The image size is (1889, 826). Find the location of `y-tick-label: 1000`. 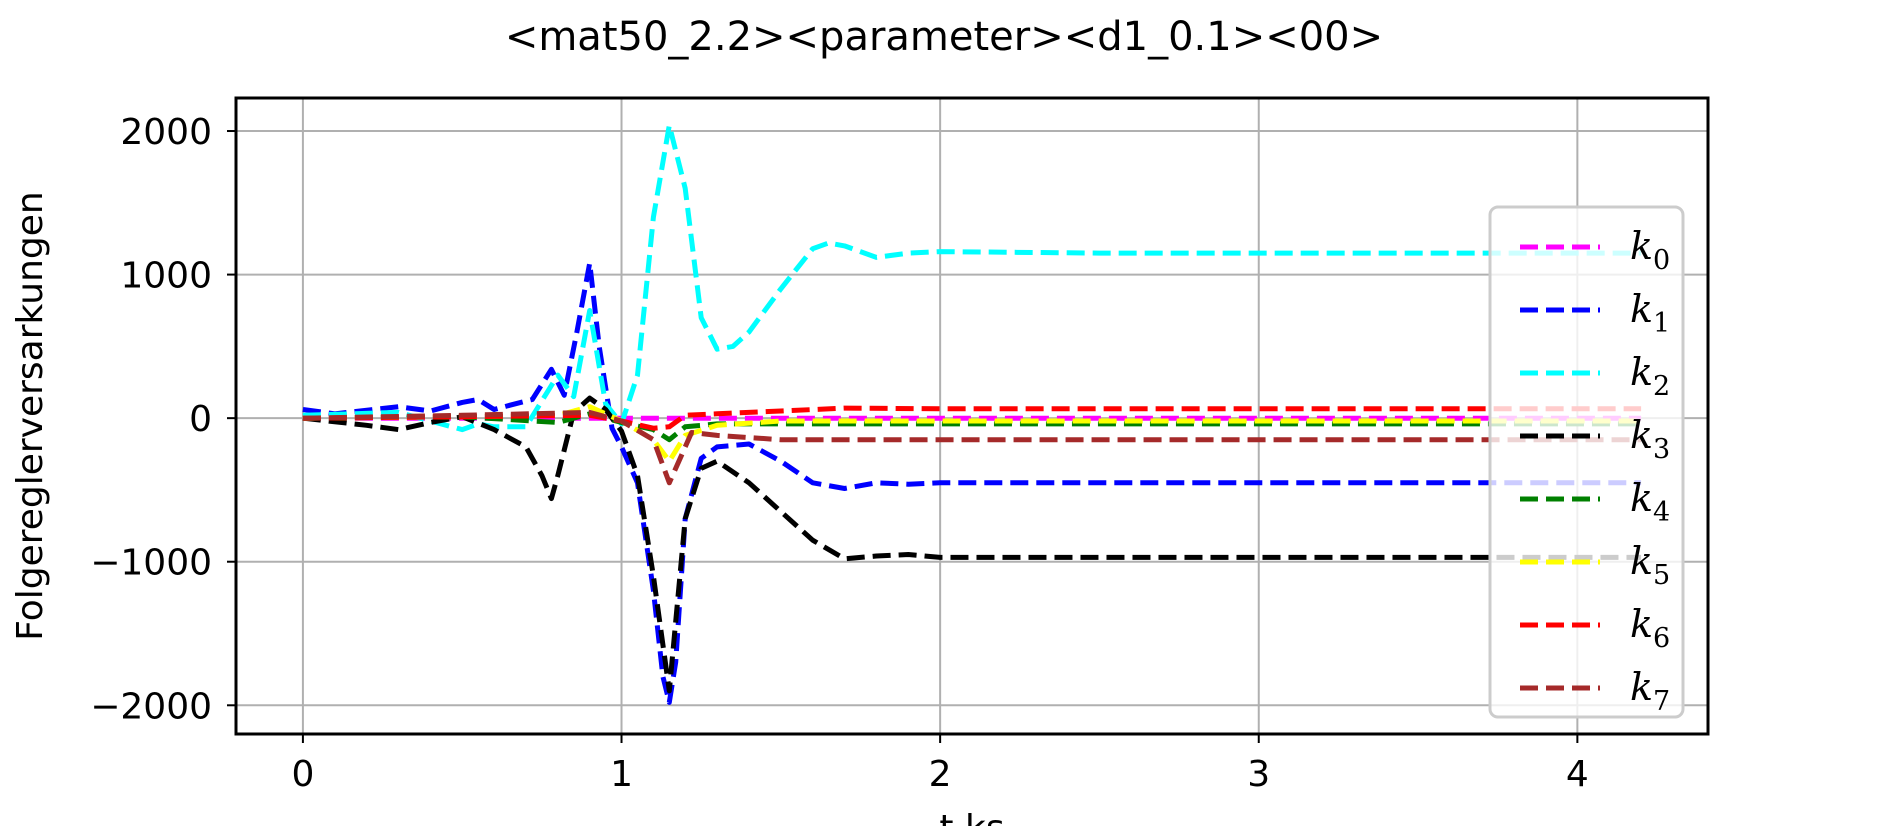

y-tick-label: 1000 is located at coordinates (166, 276).